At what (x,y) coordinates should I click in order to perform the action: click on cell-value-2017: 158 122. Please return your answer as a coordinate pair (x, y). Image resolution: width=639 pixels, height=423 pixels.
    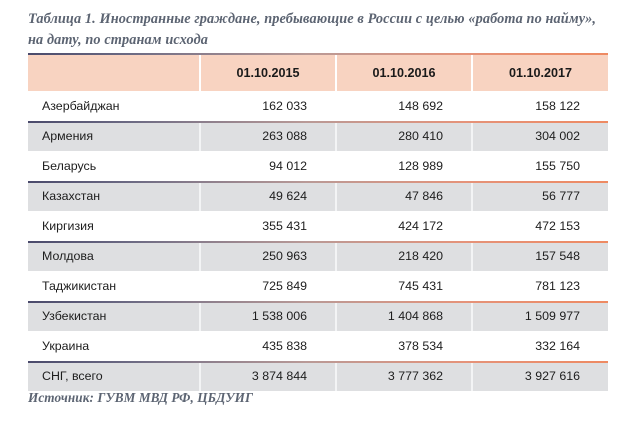
    Looking at the image, I should click on (539, 106).